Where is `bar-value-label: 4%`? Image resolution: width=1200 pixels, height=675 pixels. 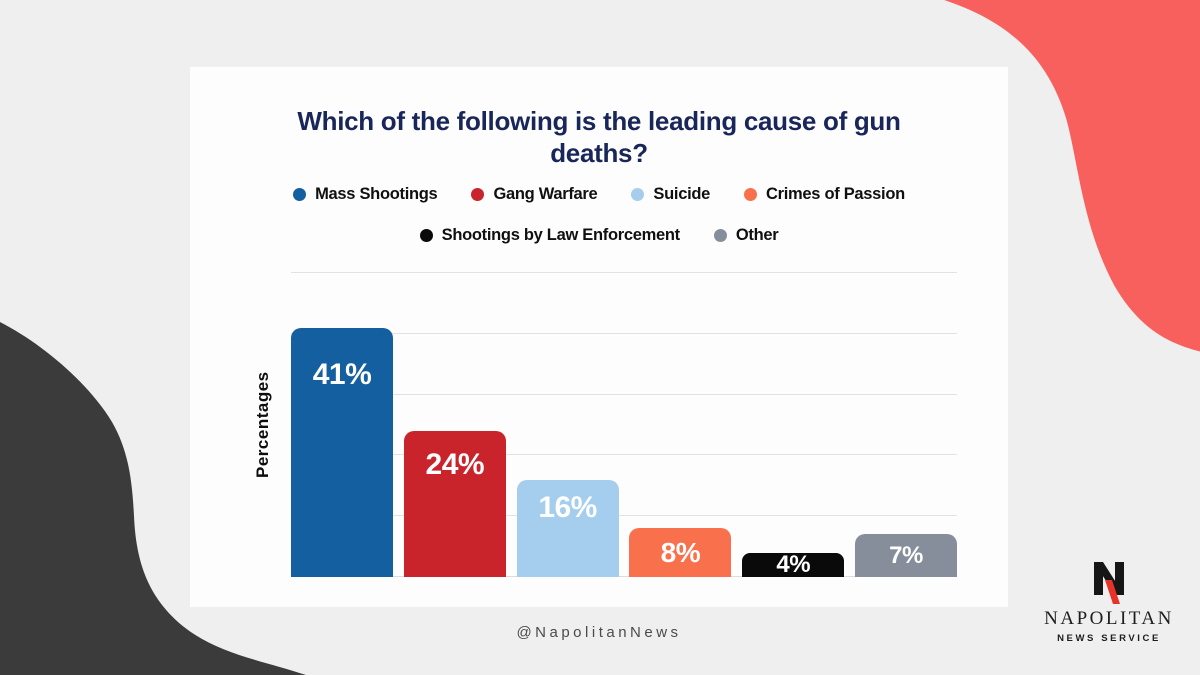
bar-value-label: 4% is located at coordinates (793, 564).